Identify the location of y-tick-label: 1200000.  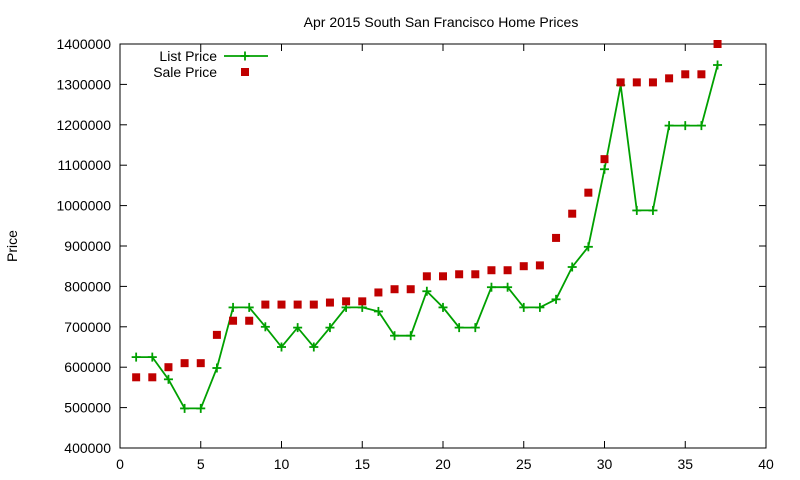
(83, 125).